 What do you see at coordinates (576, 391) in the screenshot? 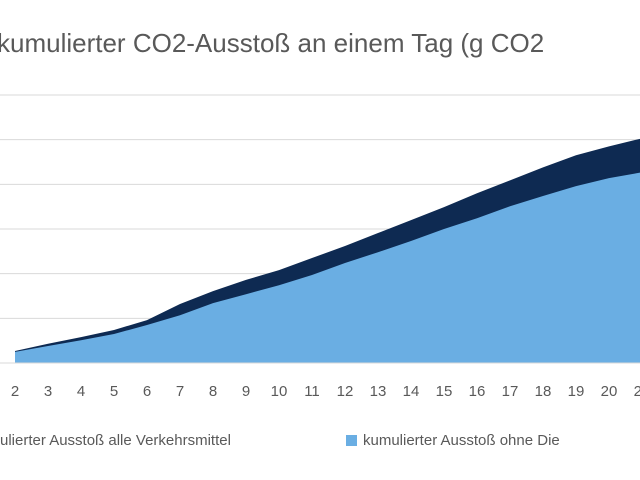
I see `x-tick-label: 19` at bounding box center [576, 391].